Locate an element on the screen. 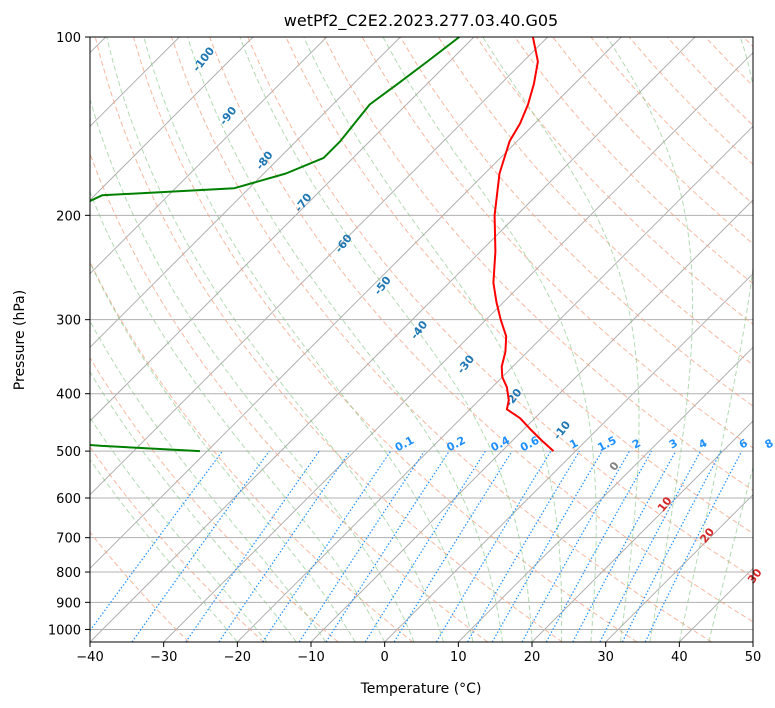 This screenshot has height=708, width=775. y-tick-label: 700 is located at coordinates (68, 539).